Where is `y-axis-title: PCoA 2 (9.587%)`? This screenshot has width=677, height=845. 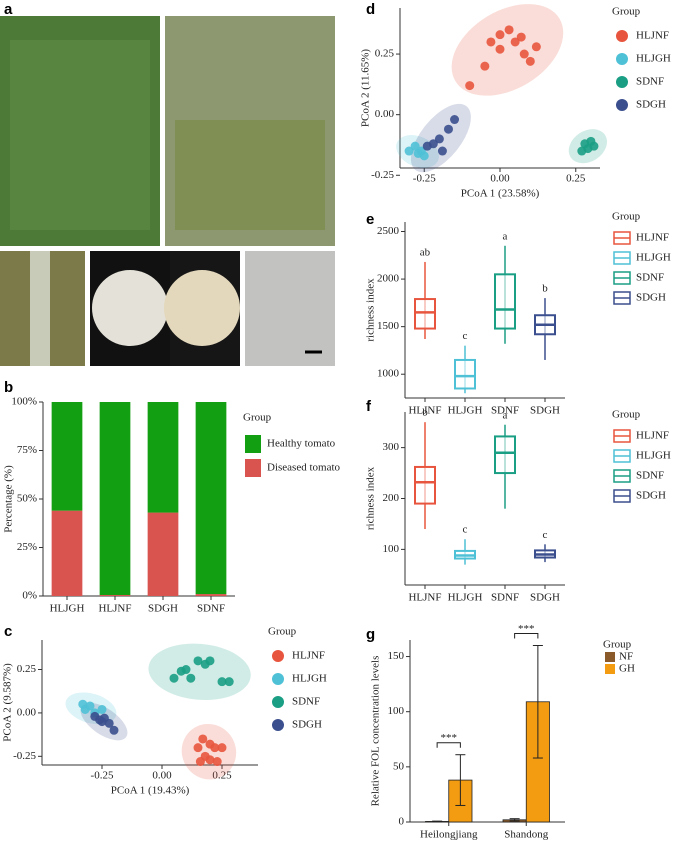
y-axis-title: PCoA 2 (9.587%) is located at coordinates (8, 702).